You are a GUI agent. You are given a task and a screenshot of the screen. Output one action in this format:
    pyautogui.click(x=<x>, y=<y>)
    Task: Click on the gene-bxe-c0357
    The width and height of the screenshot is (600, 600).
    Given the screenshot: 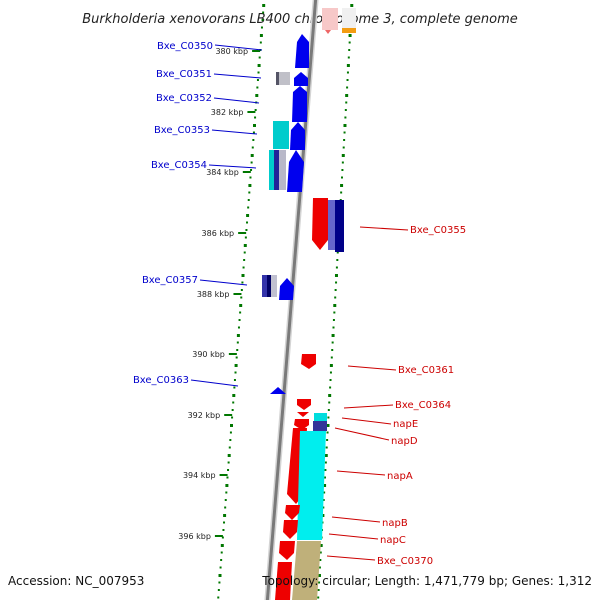 What is the action you would take?
    pyautogui.click(x=286, y=289)
    